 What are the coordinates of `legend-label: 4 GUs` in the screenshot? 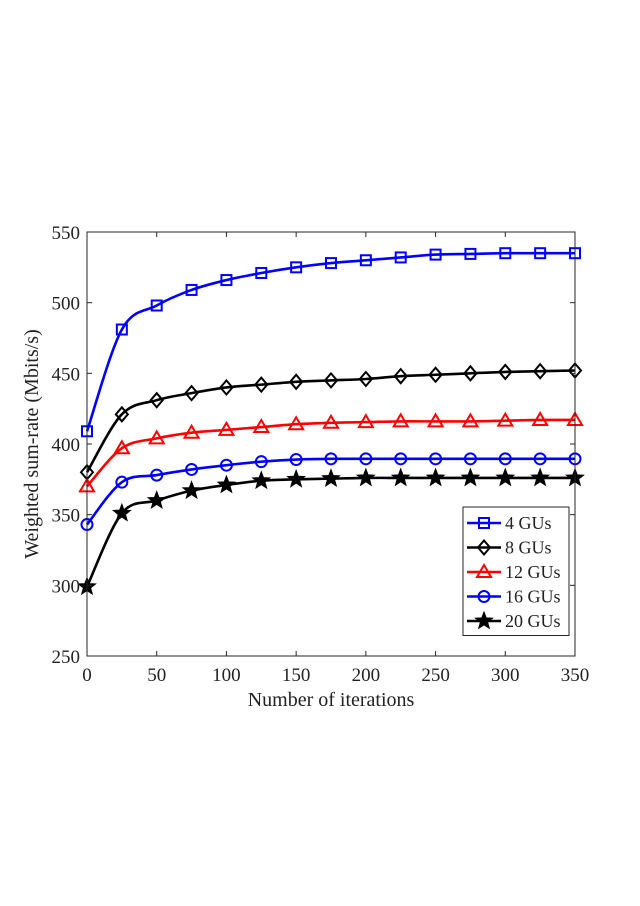 It's located at (528, 523).